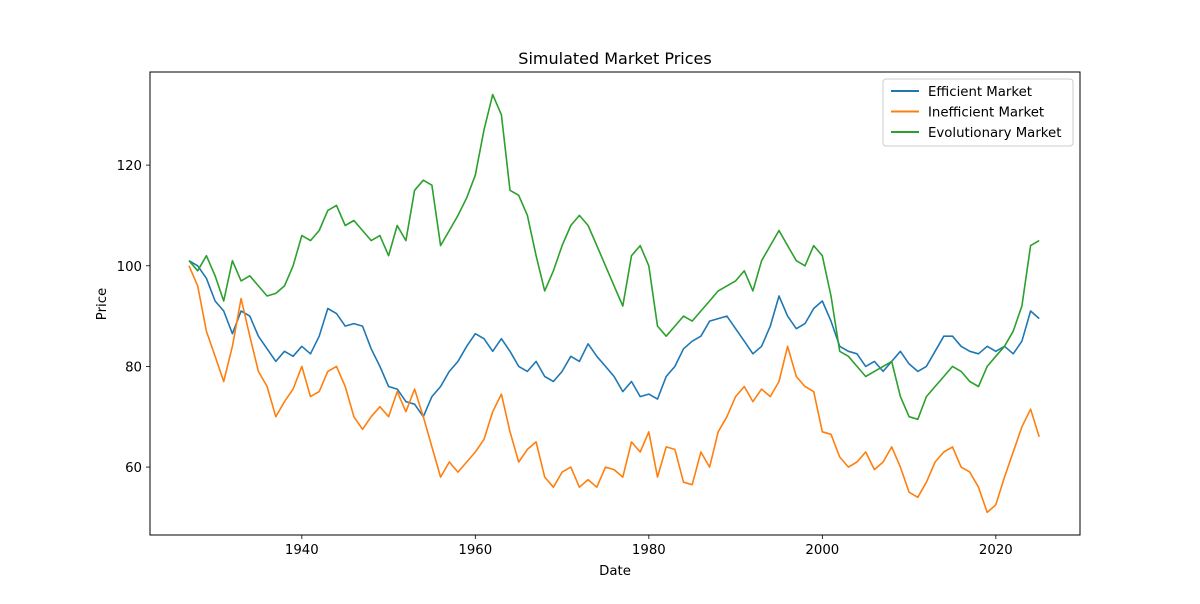 The image size is (1200, 604). Describe the element at coordinates (129, 166) in the screenshot. I see `y-tick-label: 120` at that location.